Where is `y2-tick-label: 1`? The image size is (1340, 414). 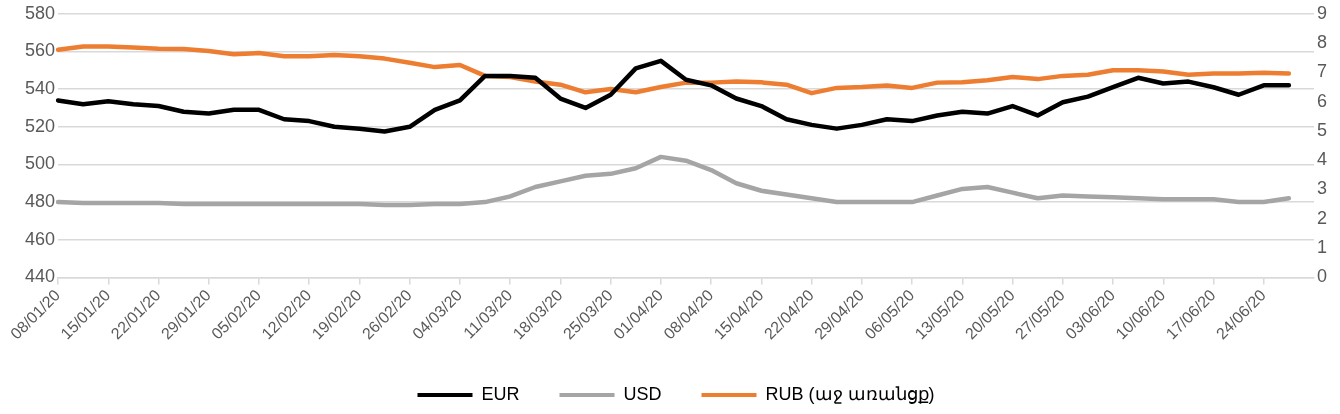 y2-tick-label: 1 is located at coordinates (1321, 247).